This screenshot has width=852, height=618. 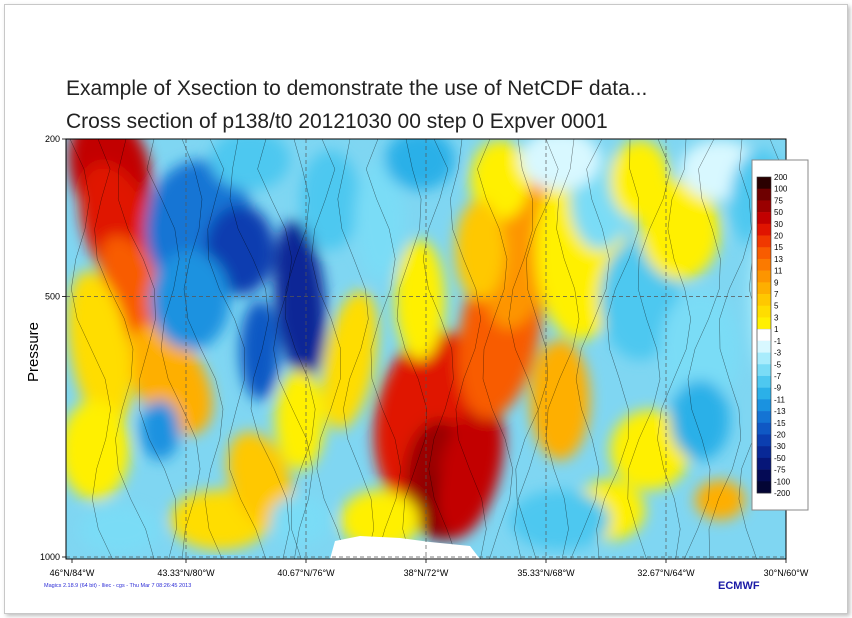 What do you see at coordinates (781, 189) in the screenshot?
I see `legend-level-label: 100` at bounding box center [781, 189].